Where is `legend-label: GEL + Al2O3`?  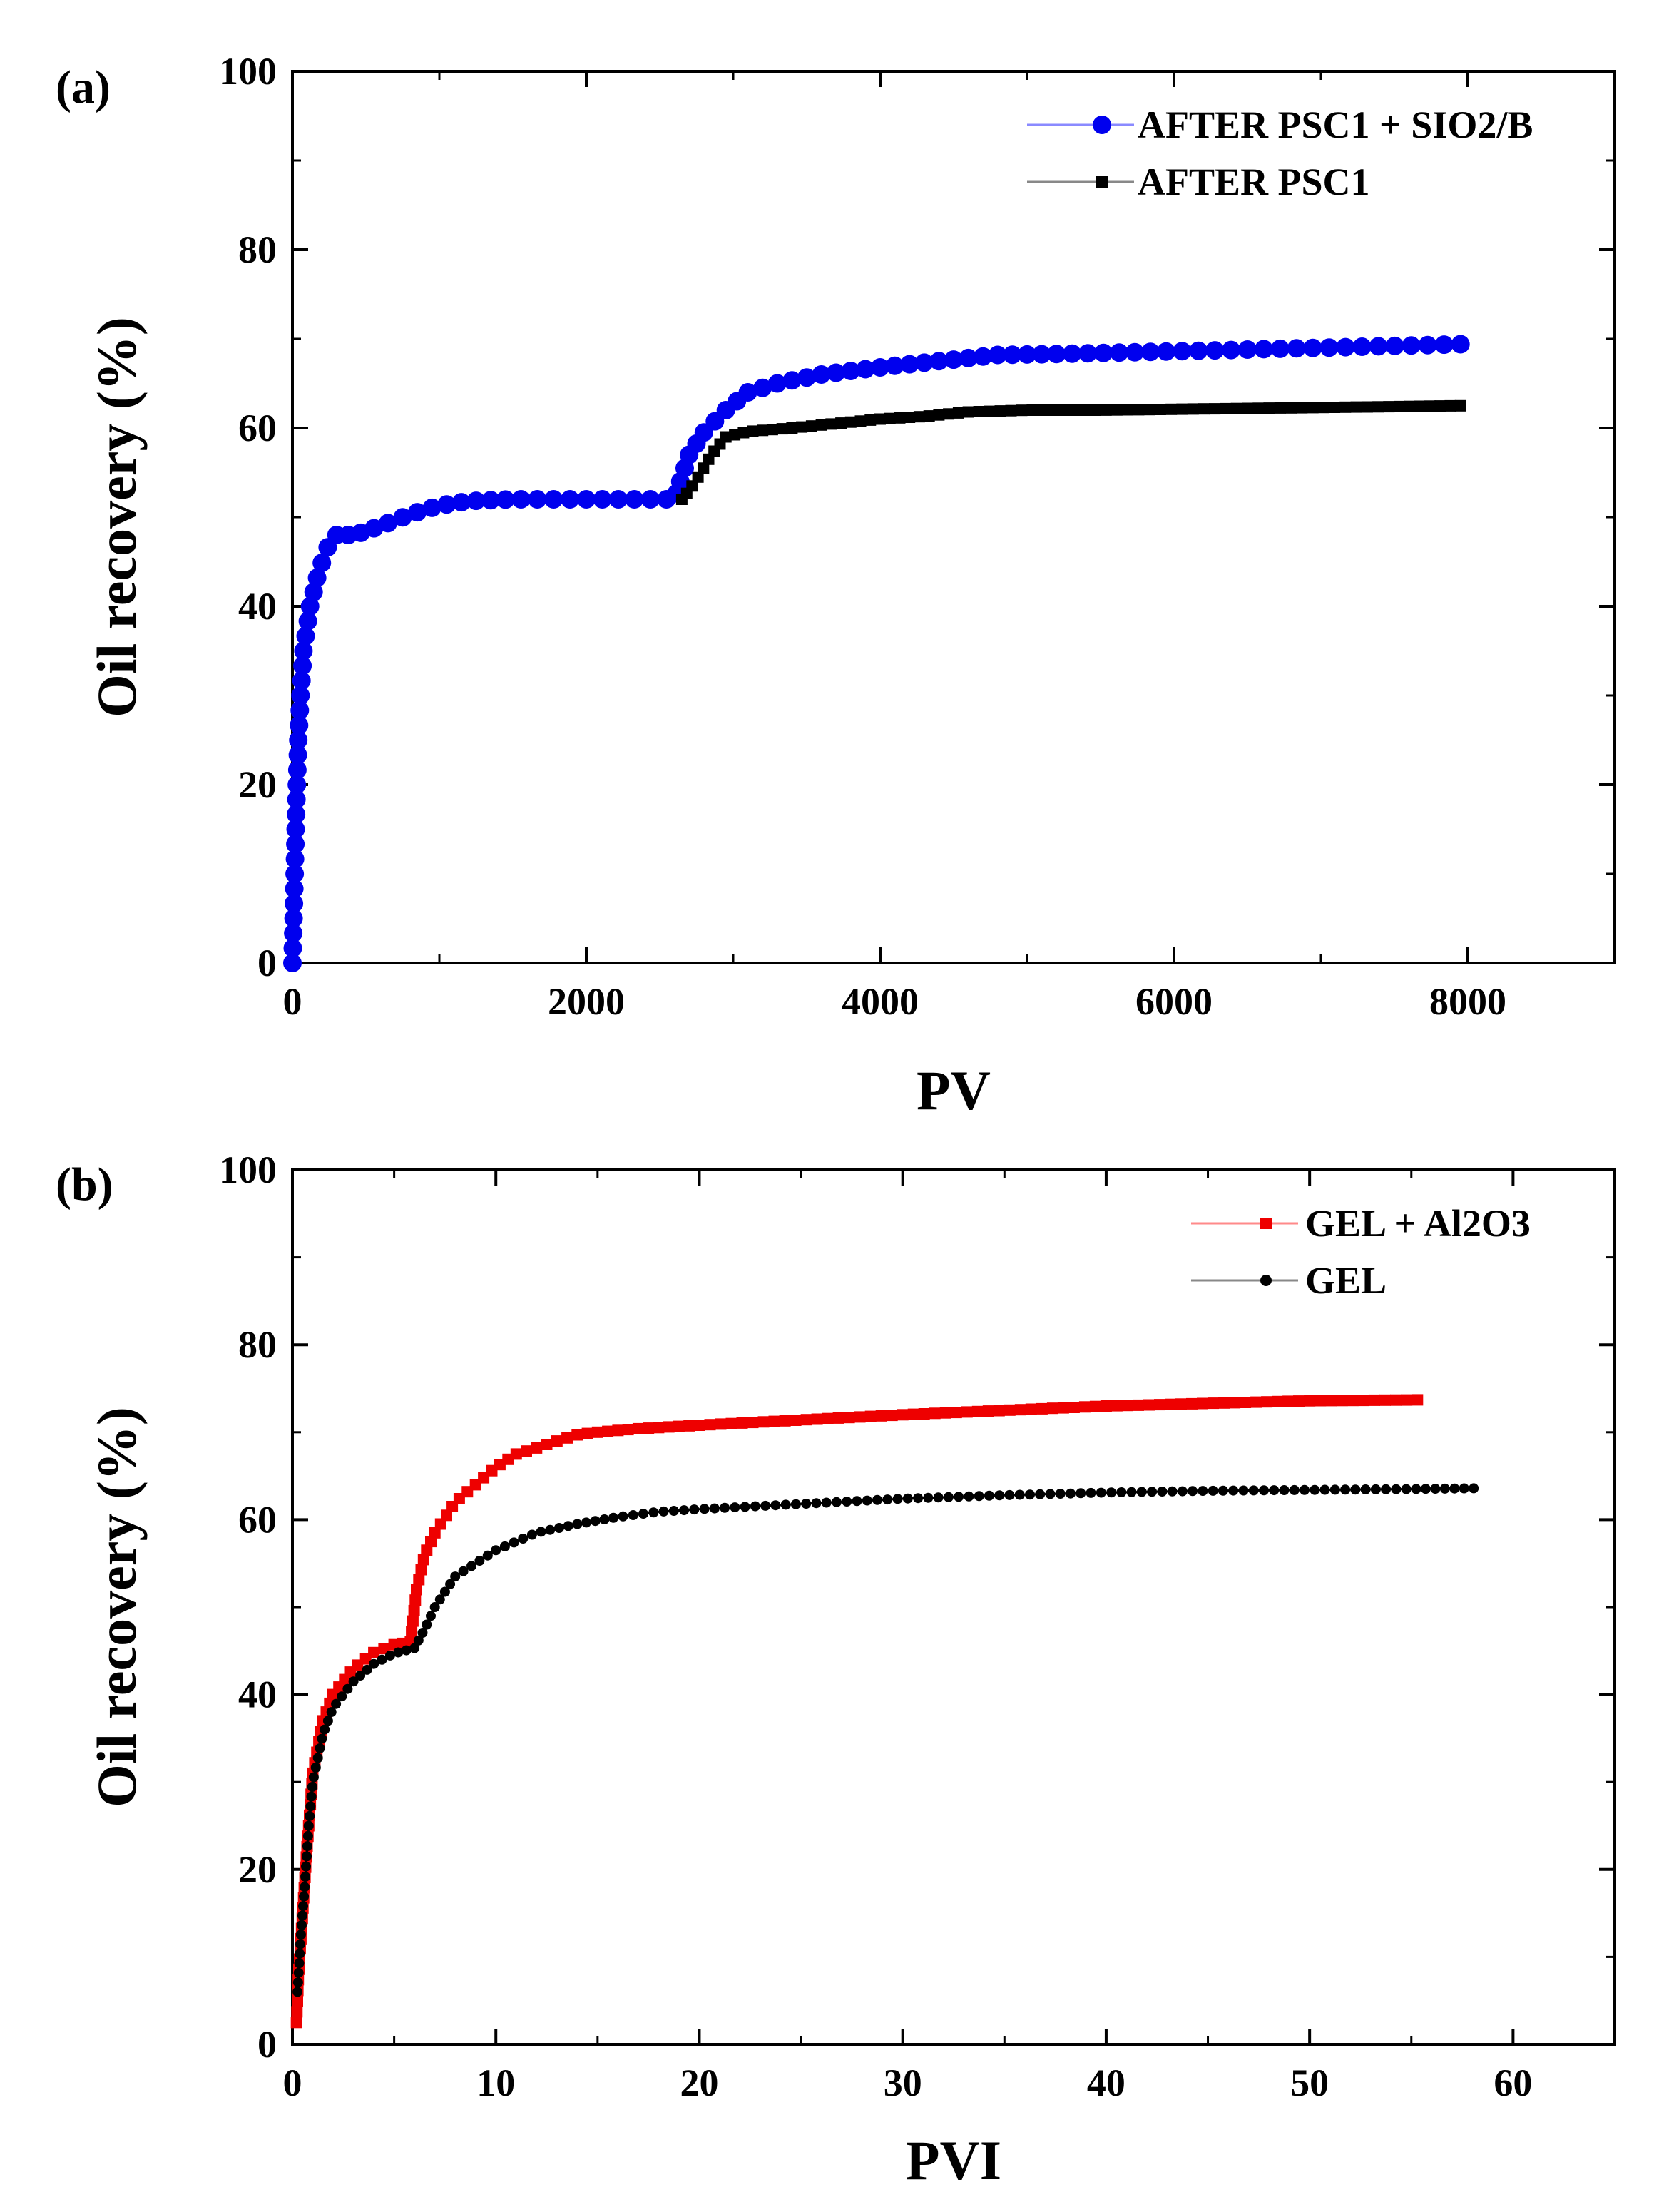 legend-label: GEL + Al2O3 is located at coordinates (1418, 1223).